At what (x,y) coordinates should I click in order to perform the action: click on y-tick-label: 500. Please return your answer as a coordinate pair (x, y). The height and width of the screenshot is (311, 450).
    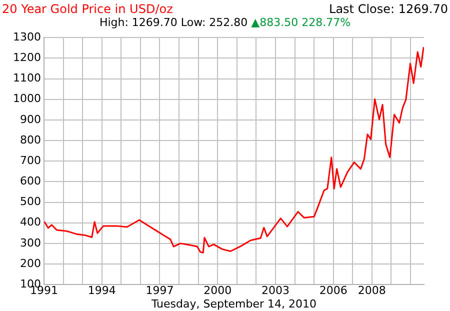
    Looking at the image, I should click on (30, 201).